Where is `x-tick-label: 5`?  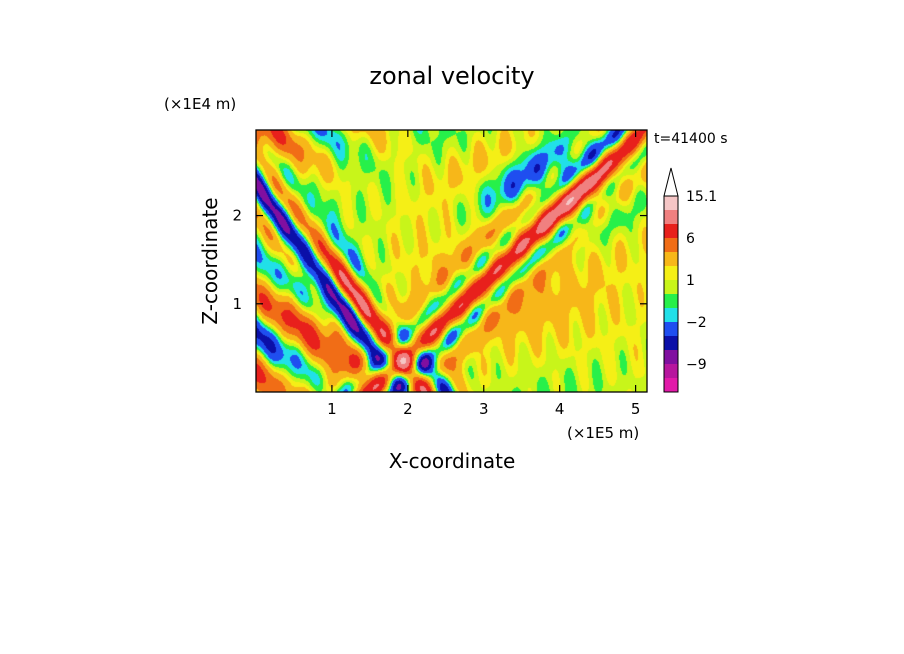 x-tick-label: 5 is located at coordinates (636, 409).